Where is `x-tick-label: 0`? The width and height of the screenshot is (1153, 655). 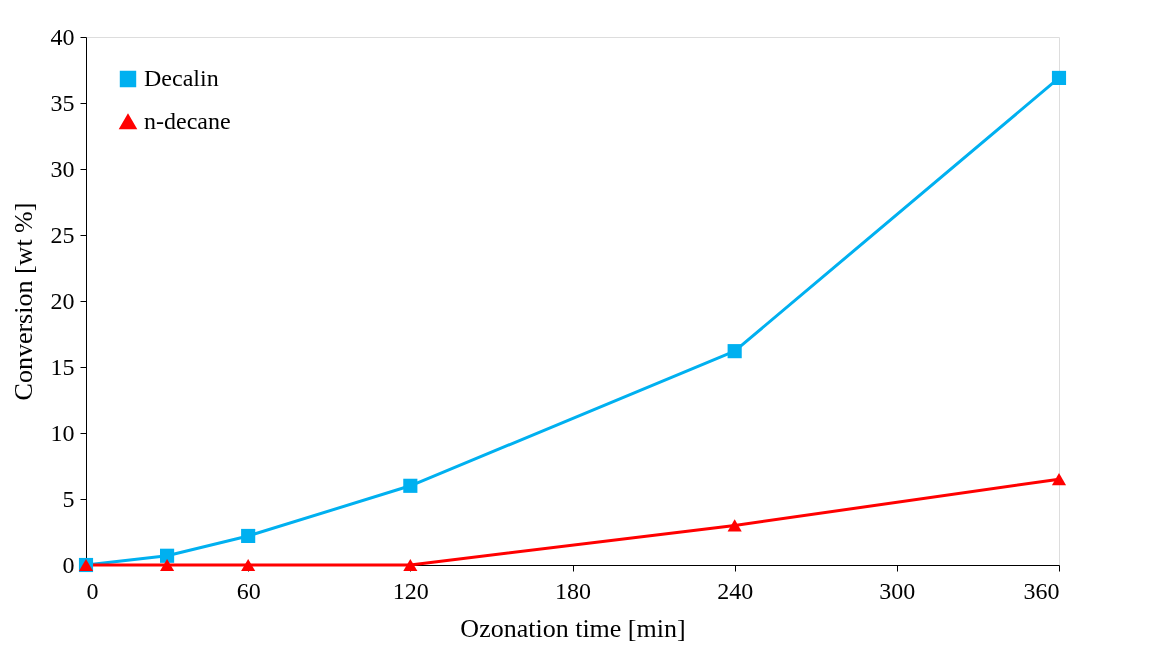
x-tick-label: 0 is located at coordinates (92, 590).